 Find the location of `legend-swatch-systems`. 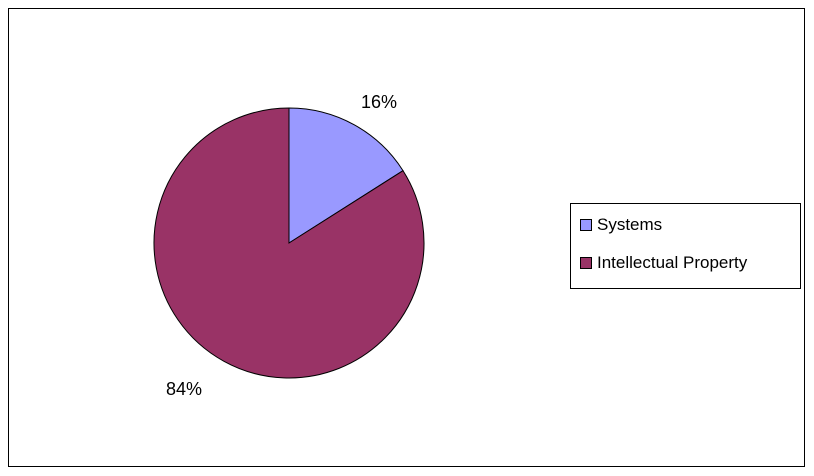

legend-swatch-systems is located at coordinates (586, 225).